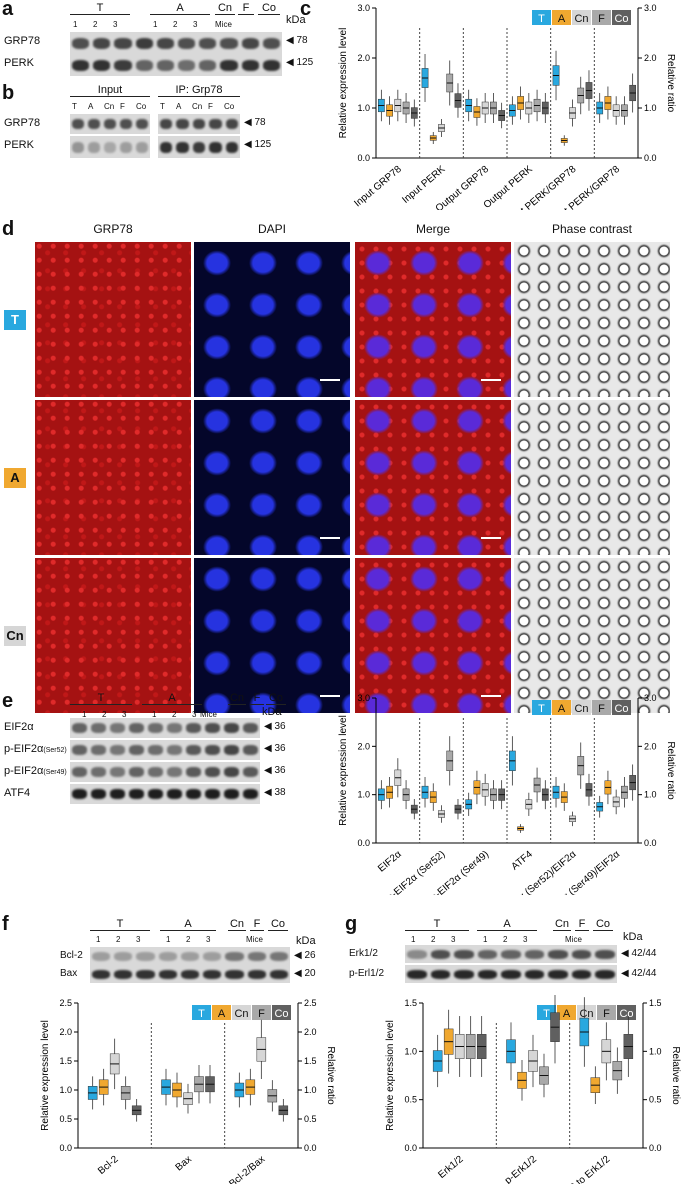 Image resolution: width=685 pixels, height=1184 pixels. I want to click on column-title: GRP78, so click(113, 229).